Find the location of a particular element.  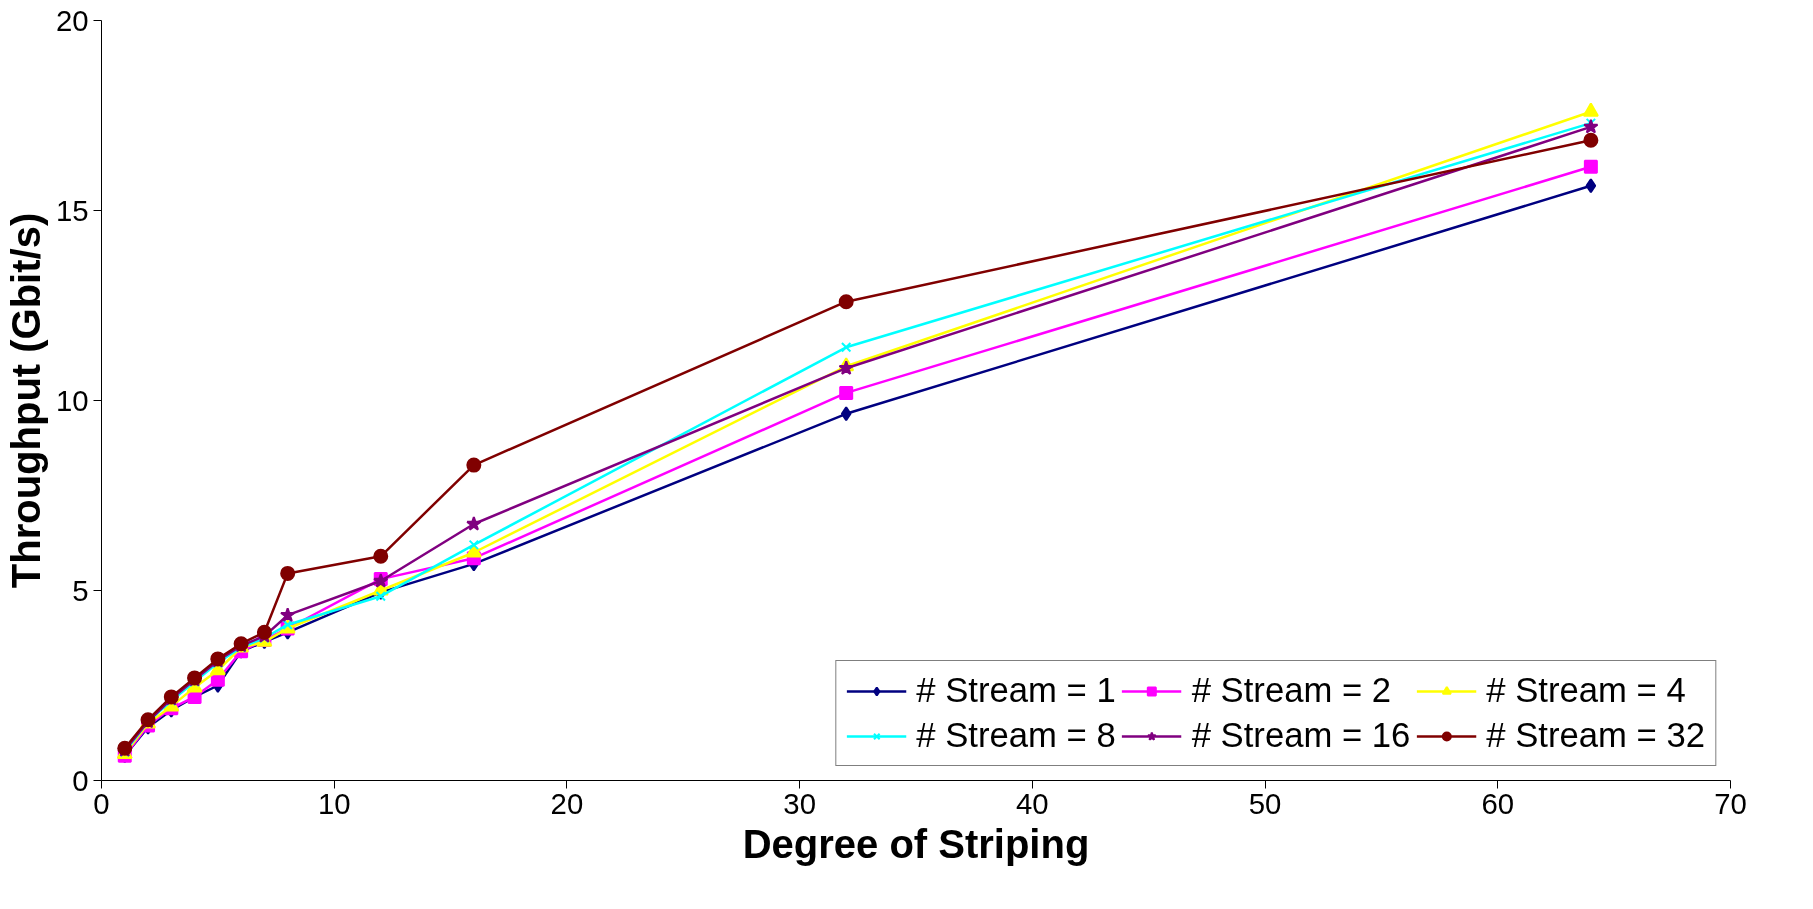

x-tick-label: 10 is located at coordinates (334, 803).